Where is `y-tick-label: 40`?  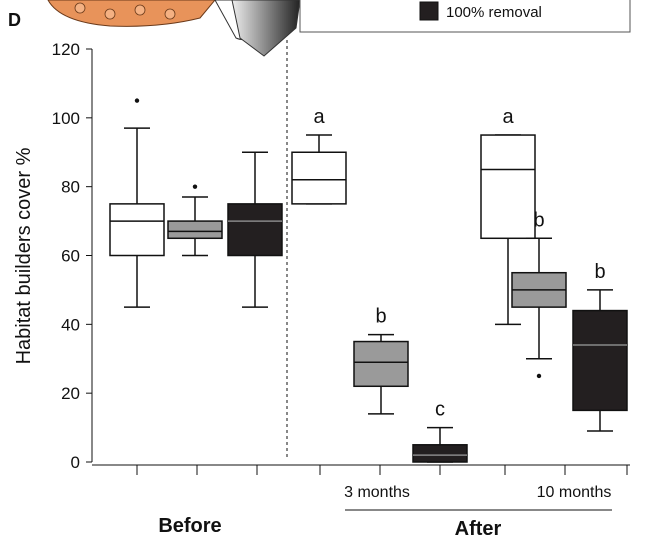
y-tick-label: 40 is located at coordinates (70, 324).